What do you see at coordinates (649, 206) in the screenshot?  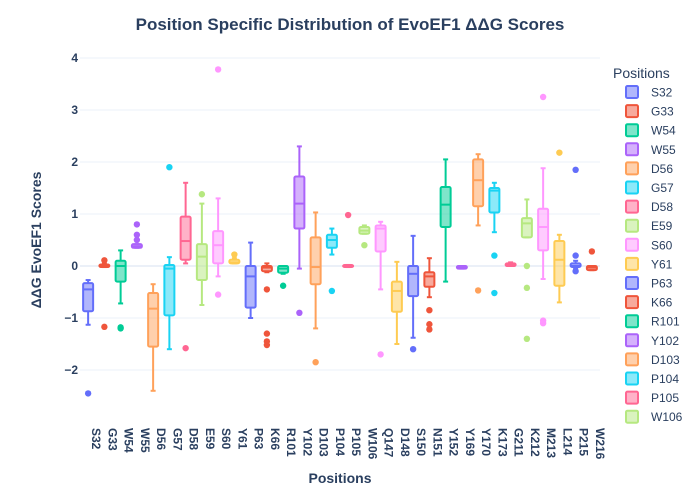 I see `legend-item-D58: D58` at bounding box center [649, 206].